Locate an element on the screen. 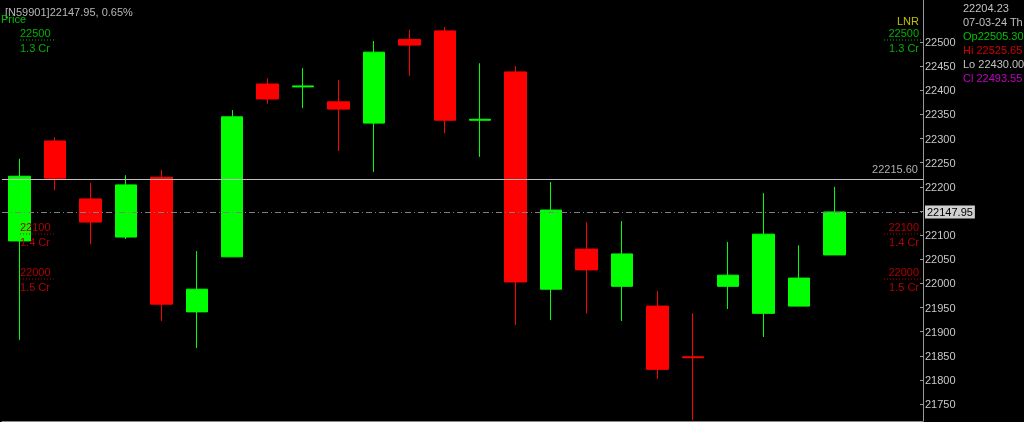  y-tick-label: 21950 is located at coordinates (940, 307).